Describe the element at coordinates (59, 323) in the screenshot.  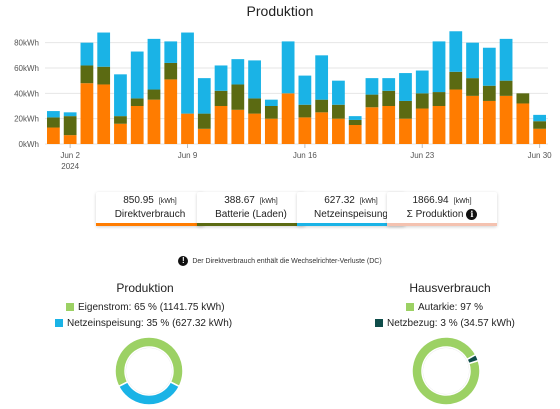
I see `legend-swatch` at that location.